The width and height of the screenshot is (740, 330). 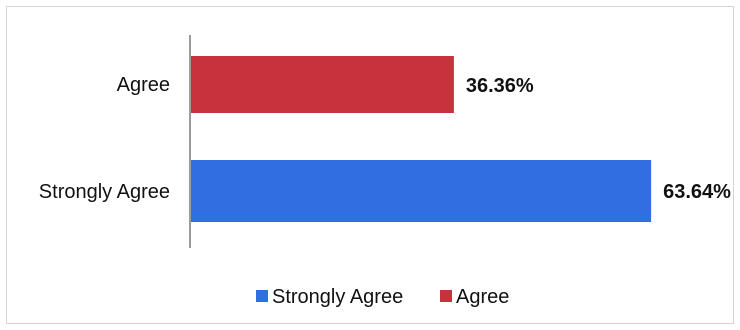 I want to click on legend-swatch-agree, so click(x=446, y=296).